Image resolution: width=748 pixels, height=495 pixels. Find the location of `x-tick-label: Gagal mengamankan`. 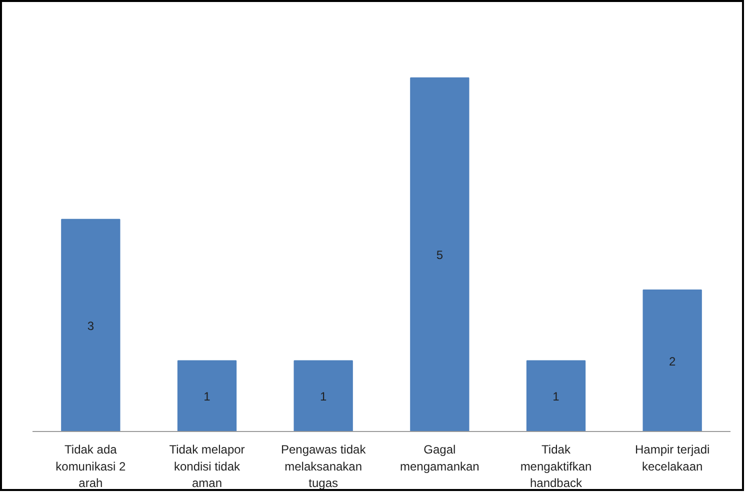

x-tick-label: Gagal mengamankan is located at coordinates (440, 458).